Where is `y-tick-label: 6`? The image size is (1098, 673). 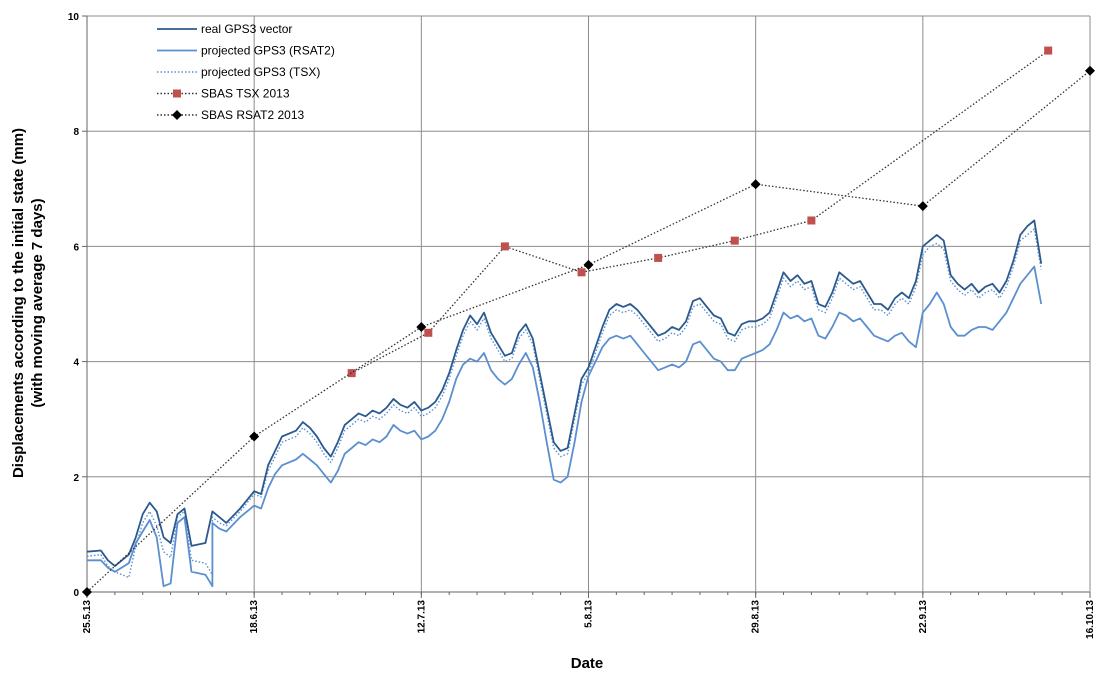
y-tick-label: 6 is located at coordinates (76, 247).